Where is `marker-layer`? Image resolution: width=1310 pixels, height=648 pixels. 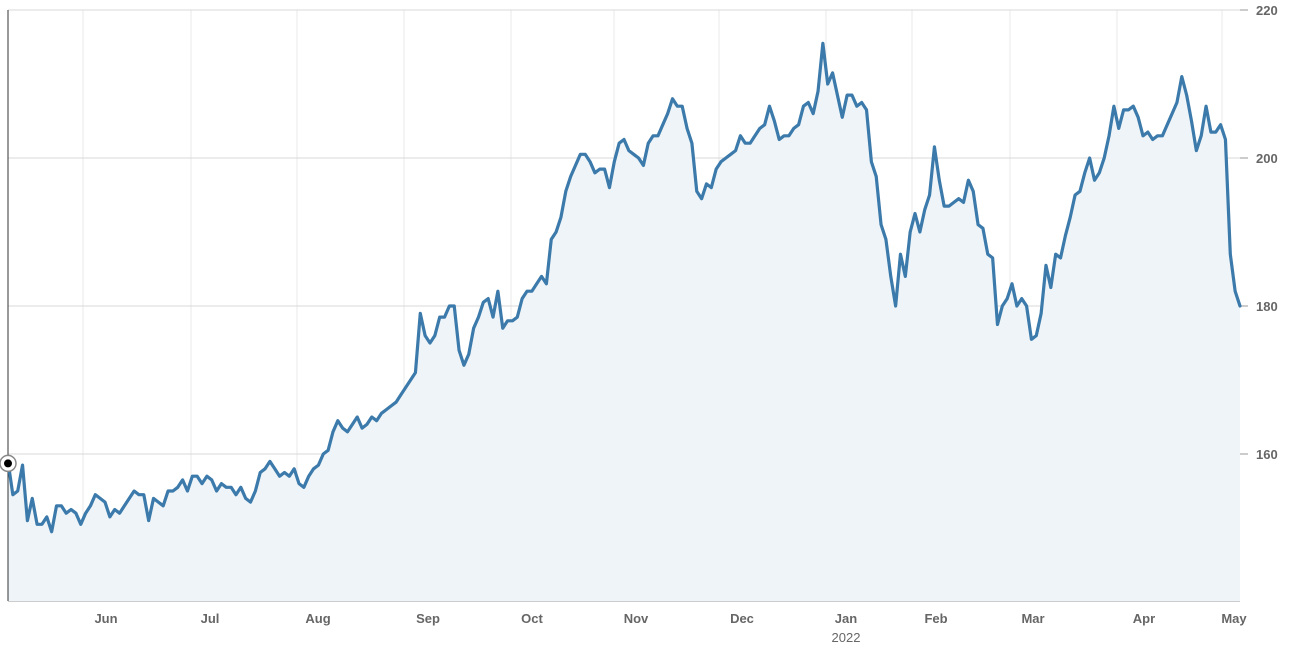
marker-layer is located at coordinates (8, 463).